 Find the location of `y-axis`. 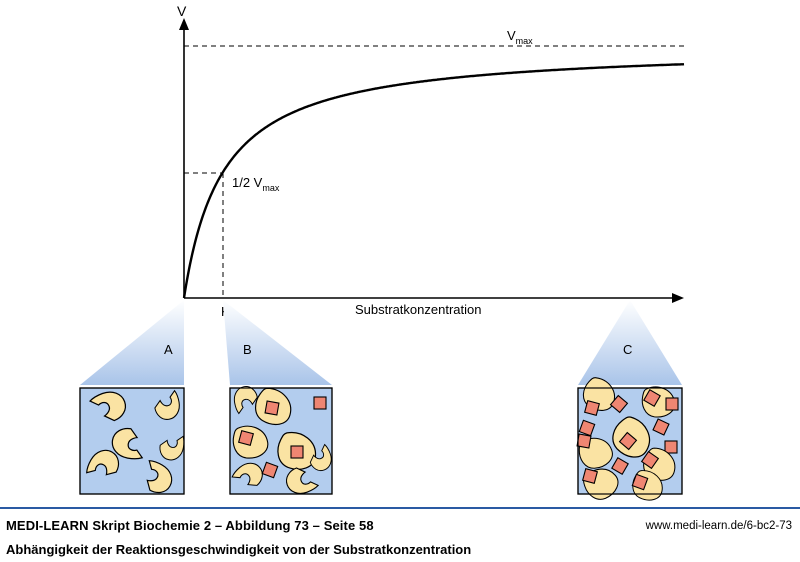

y-axis is located at coordinates (184, 158).